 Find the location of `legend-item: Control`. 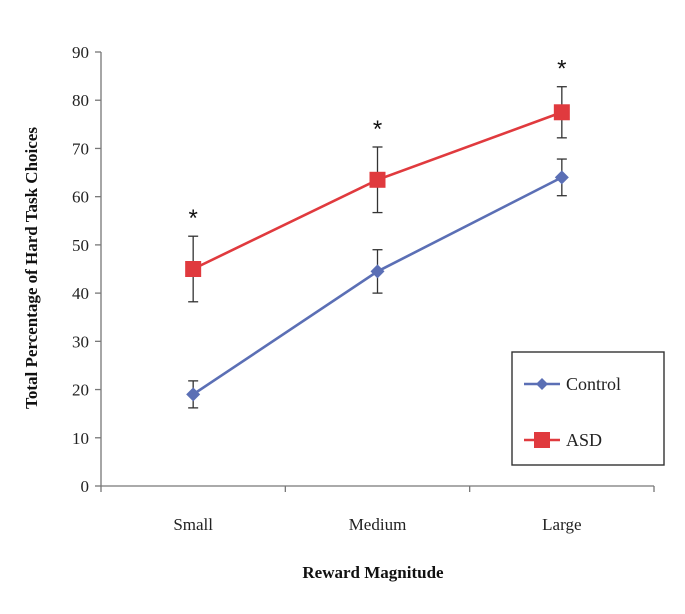

legend-item: Control is located at coordinates (572, 384).